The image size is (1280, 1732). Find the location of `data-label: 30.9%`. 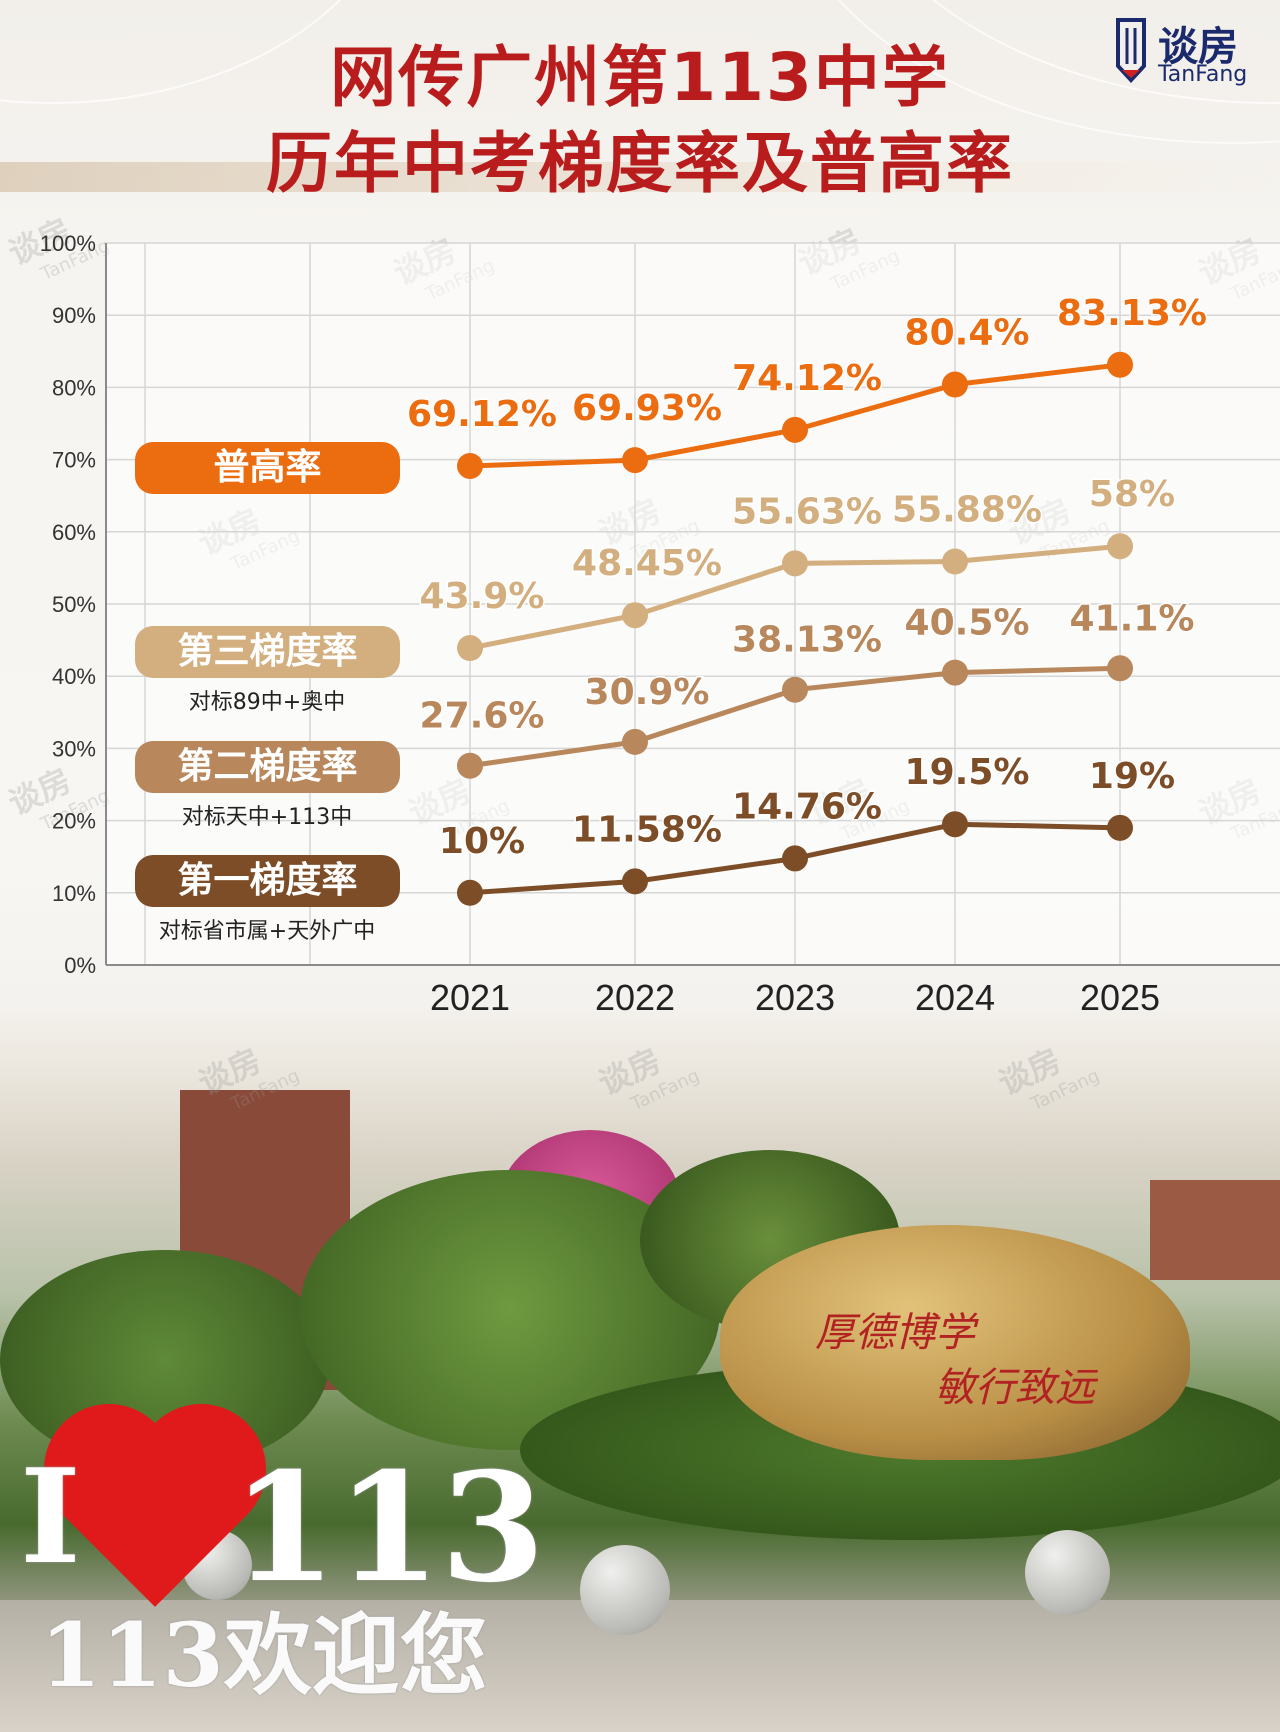

data-label: 30.9% is located at coordinates (647, 692).